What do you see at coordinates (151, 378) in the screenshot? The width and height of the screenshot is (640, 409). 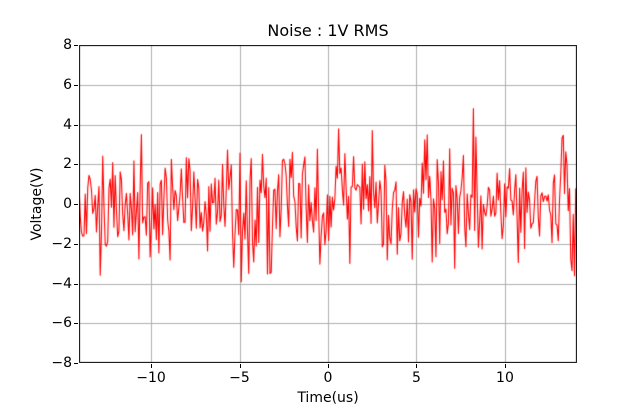 I see `x-tick-label: −10` at bounding box center [151, 378].